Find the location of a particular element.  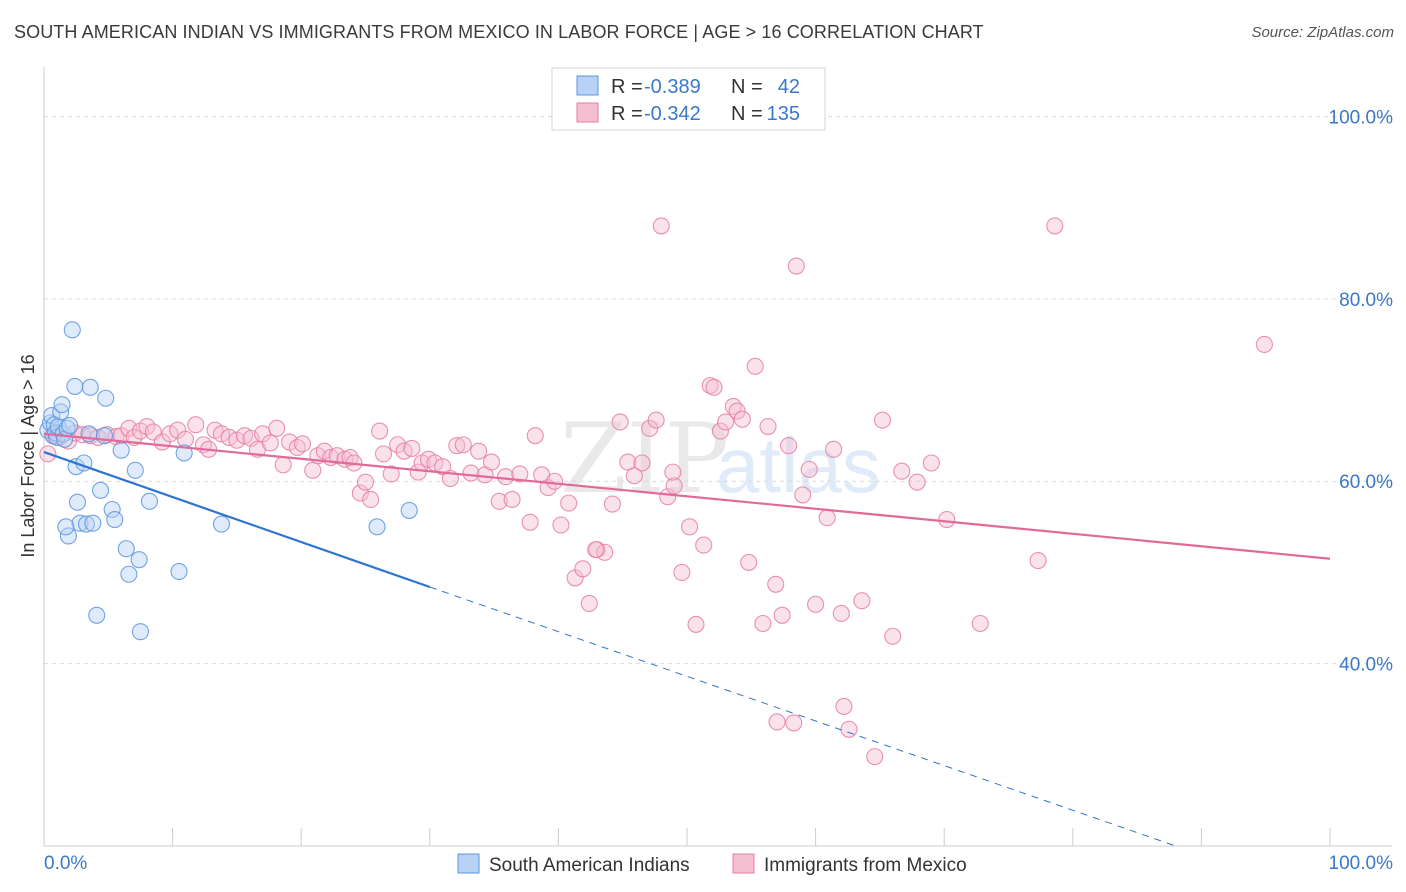

y-tick-label: 60.0% is located at coordinates (1366, 482).